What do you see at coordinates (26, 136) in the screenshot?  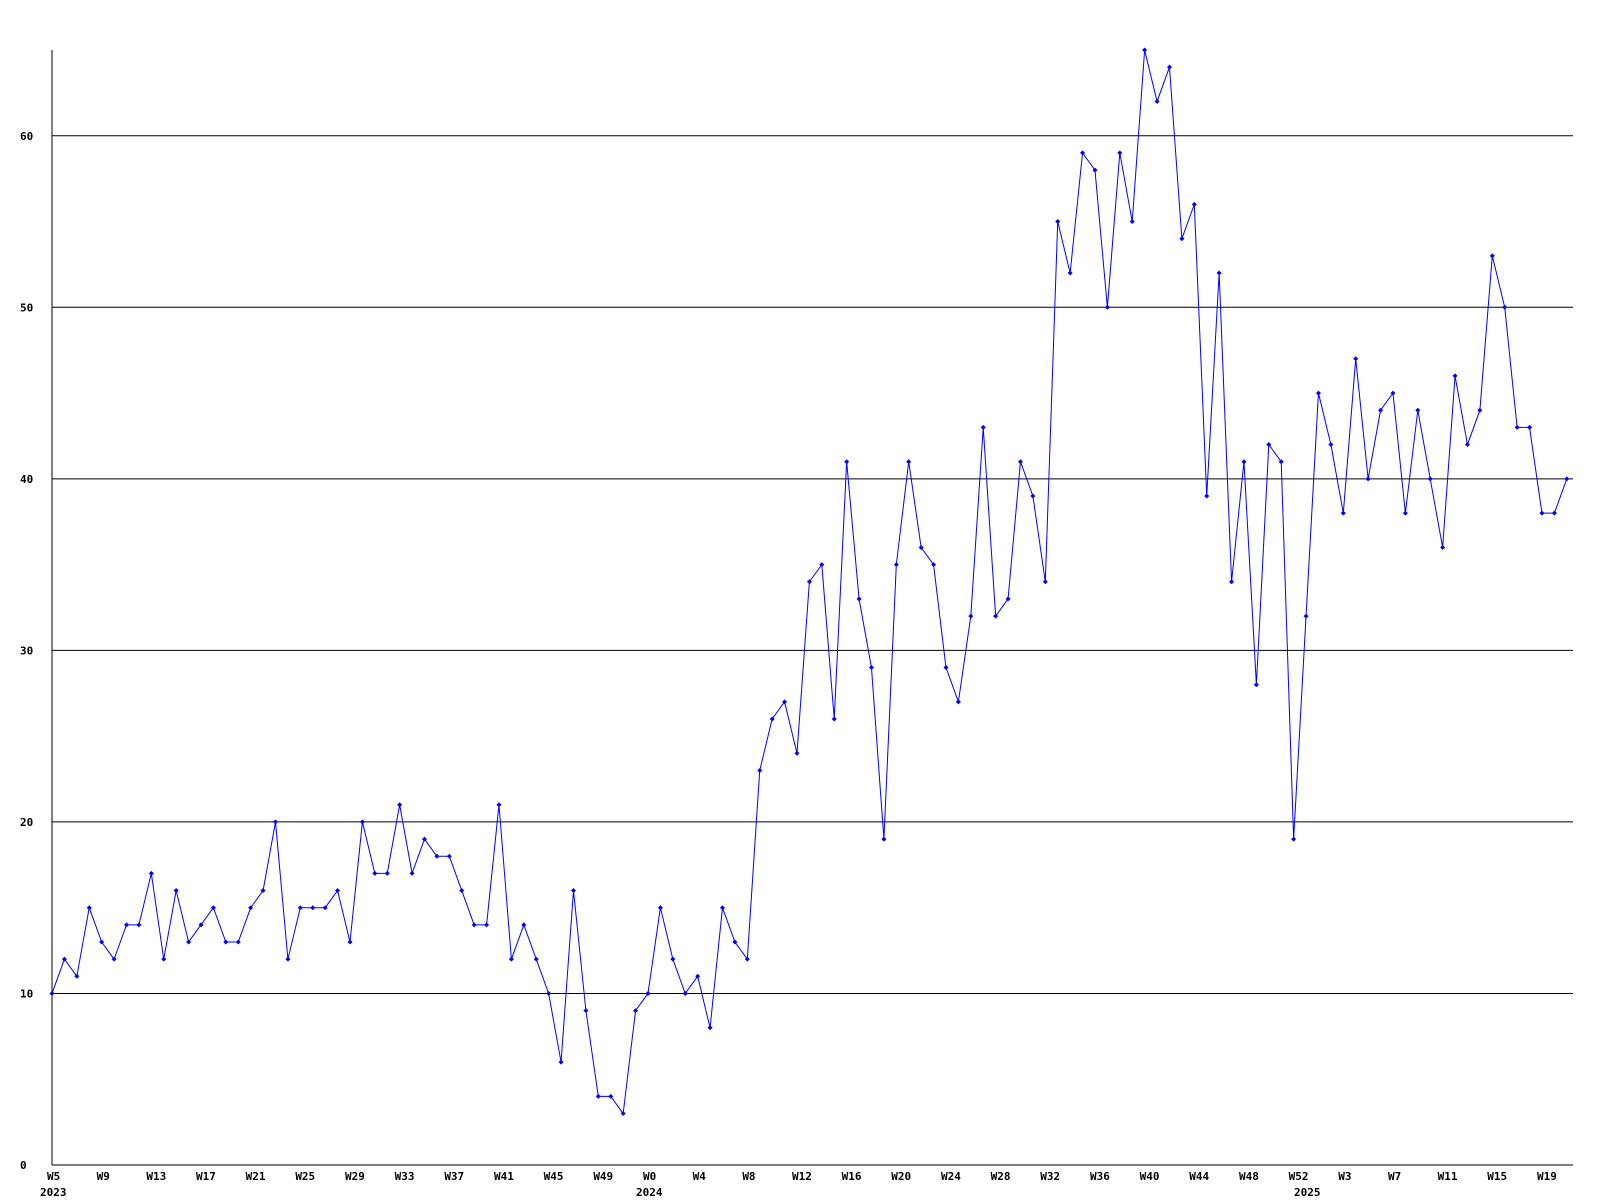 I see `y-tick-label: 60` at bounding box center [26, 136].